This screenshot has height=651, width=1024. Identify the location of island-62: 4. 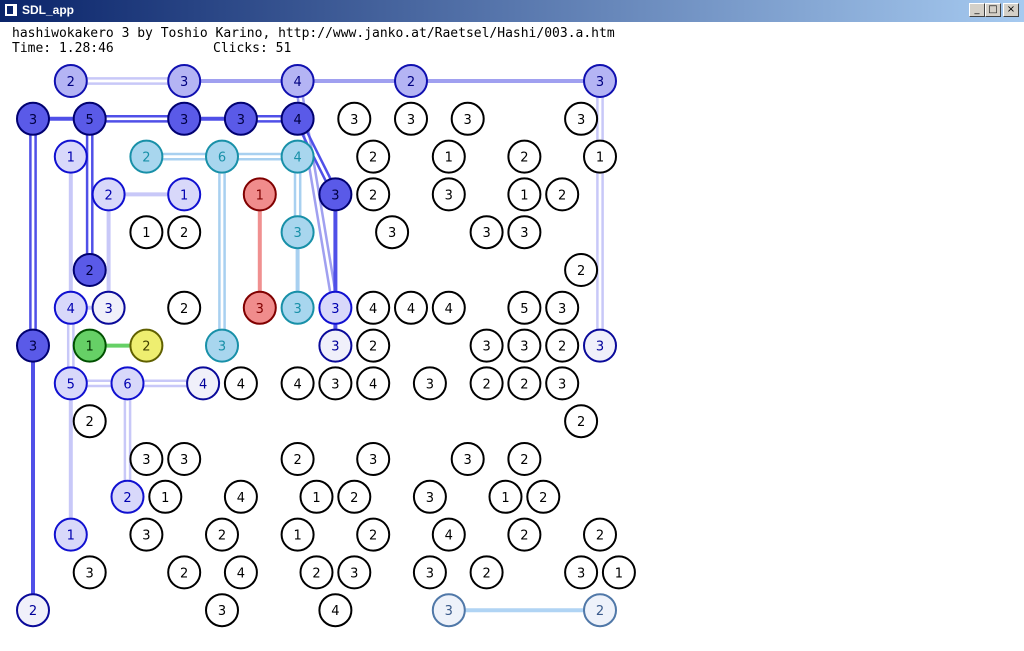
(240, 383).